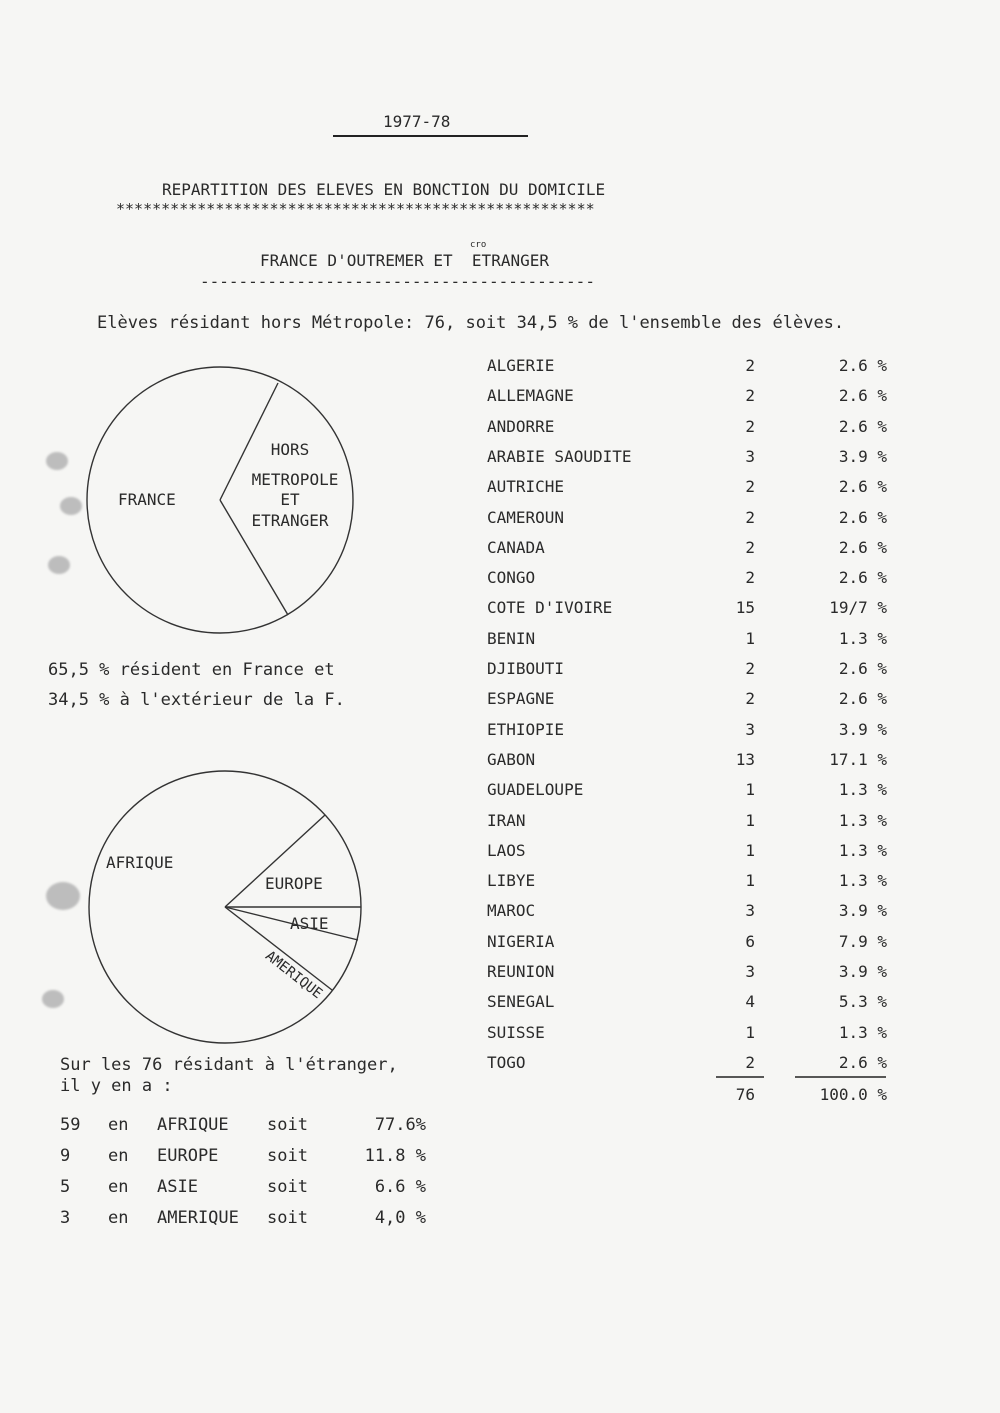 Image resolution: width=1000 pixels, height=1413 pixels. I want to click on pie-label-et: ET, so click(290, 499).